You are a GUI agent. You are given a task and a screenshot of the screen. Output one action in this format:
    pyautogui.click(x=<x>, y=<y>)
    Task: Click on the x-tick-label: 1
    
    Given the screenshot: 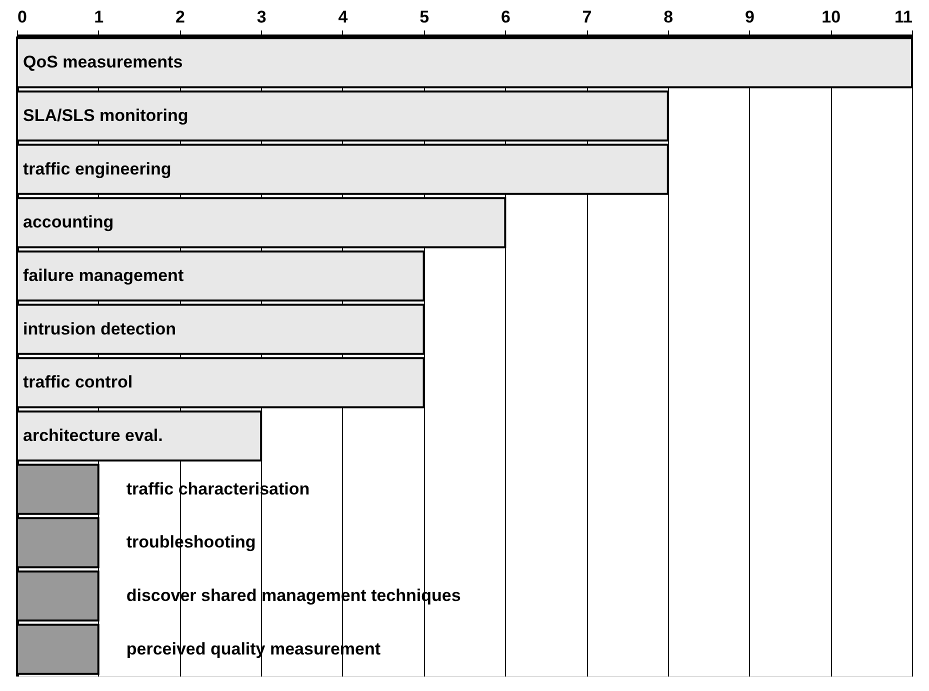 What is the action you would take?
    pyautogui.click(x=99, y=17)
    